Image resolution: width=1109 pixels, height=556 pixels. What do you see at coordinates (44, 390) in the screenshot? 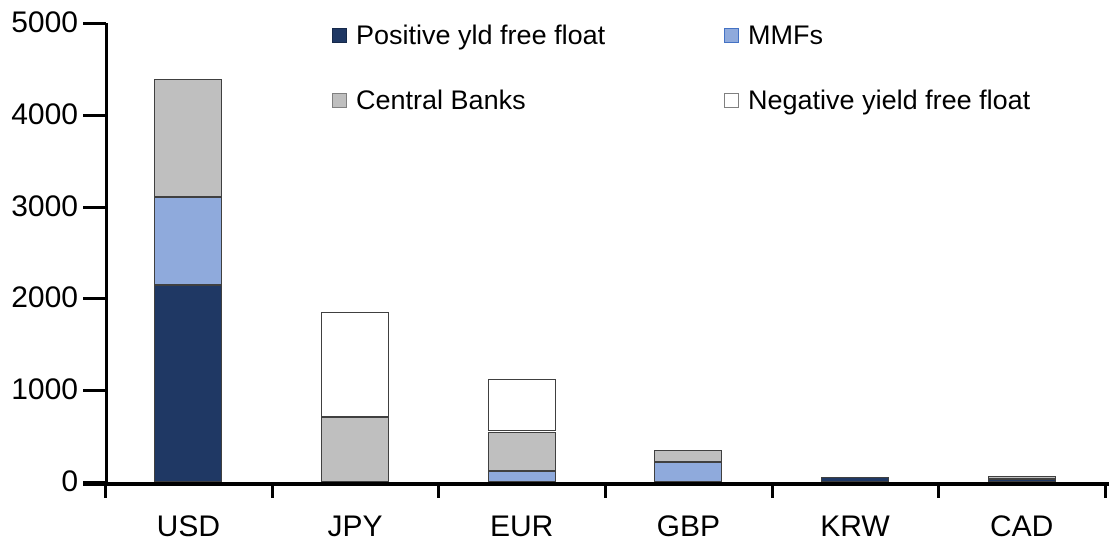
I see `y-axis-tick-label: 1000` at bounding box center [44, 390].